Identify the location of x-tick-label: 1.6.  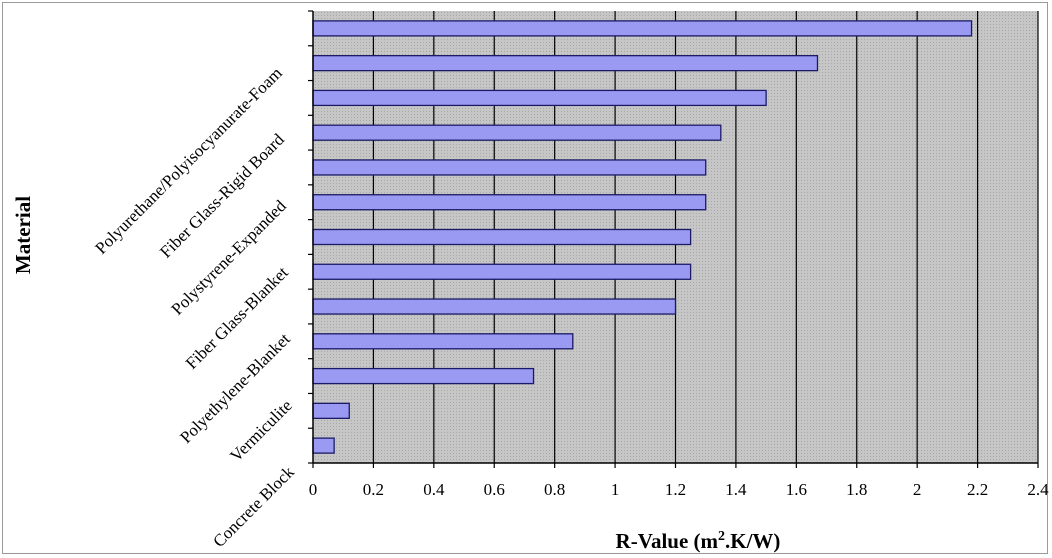
(796, 489).